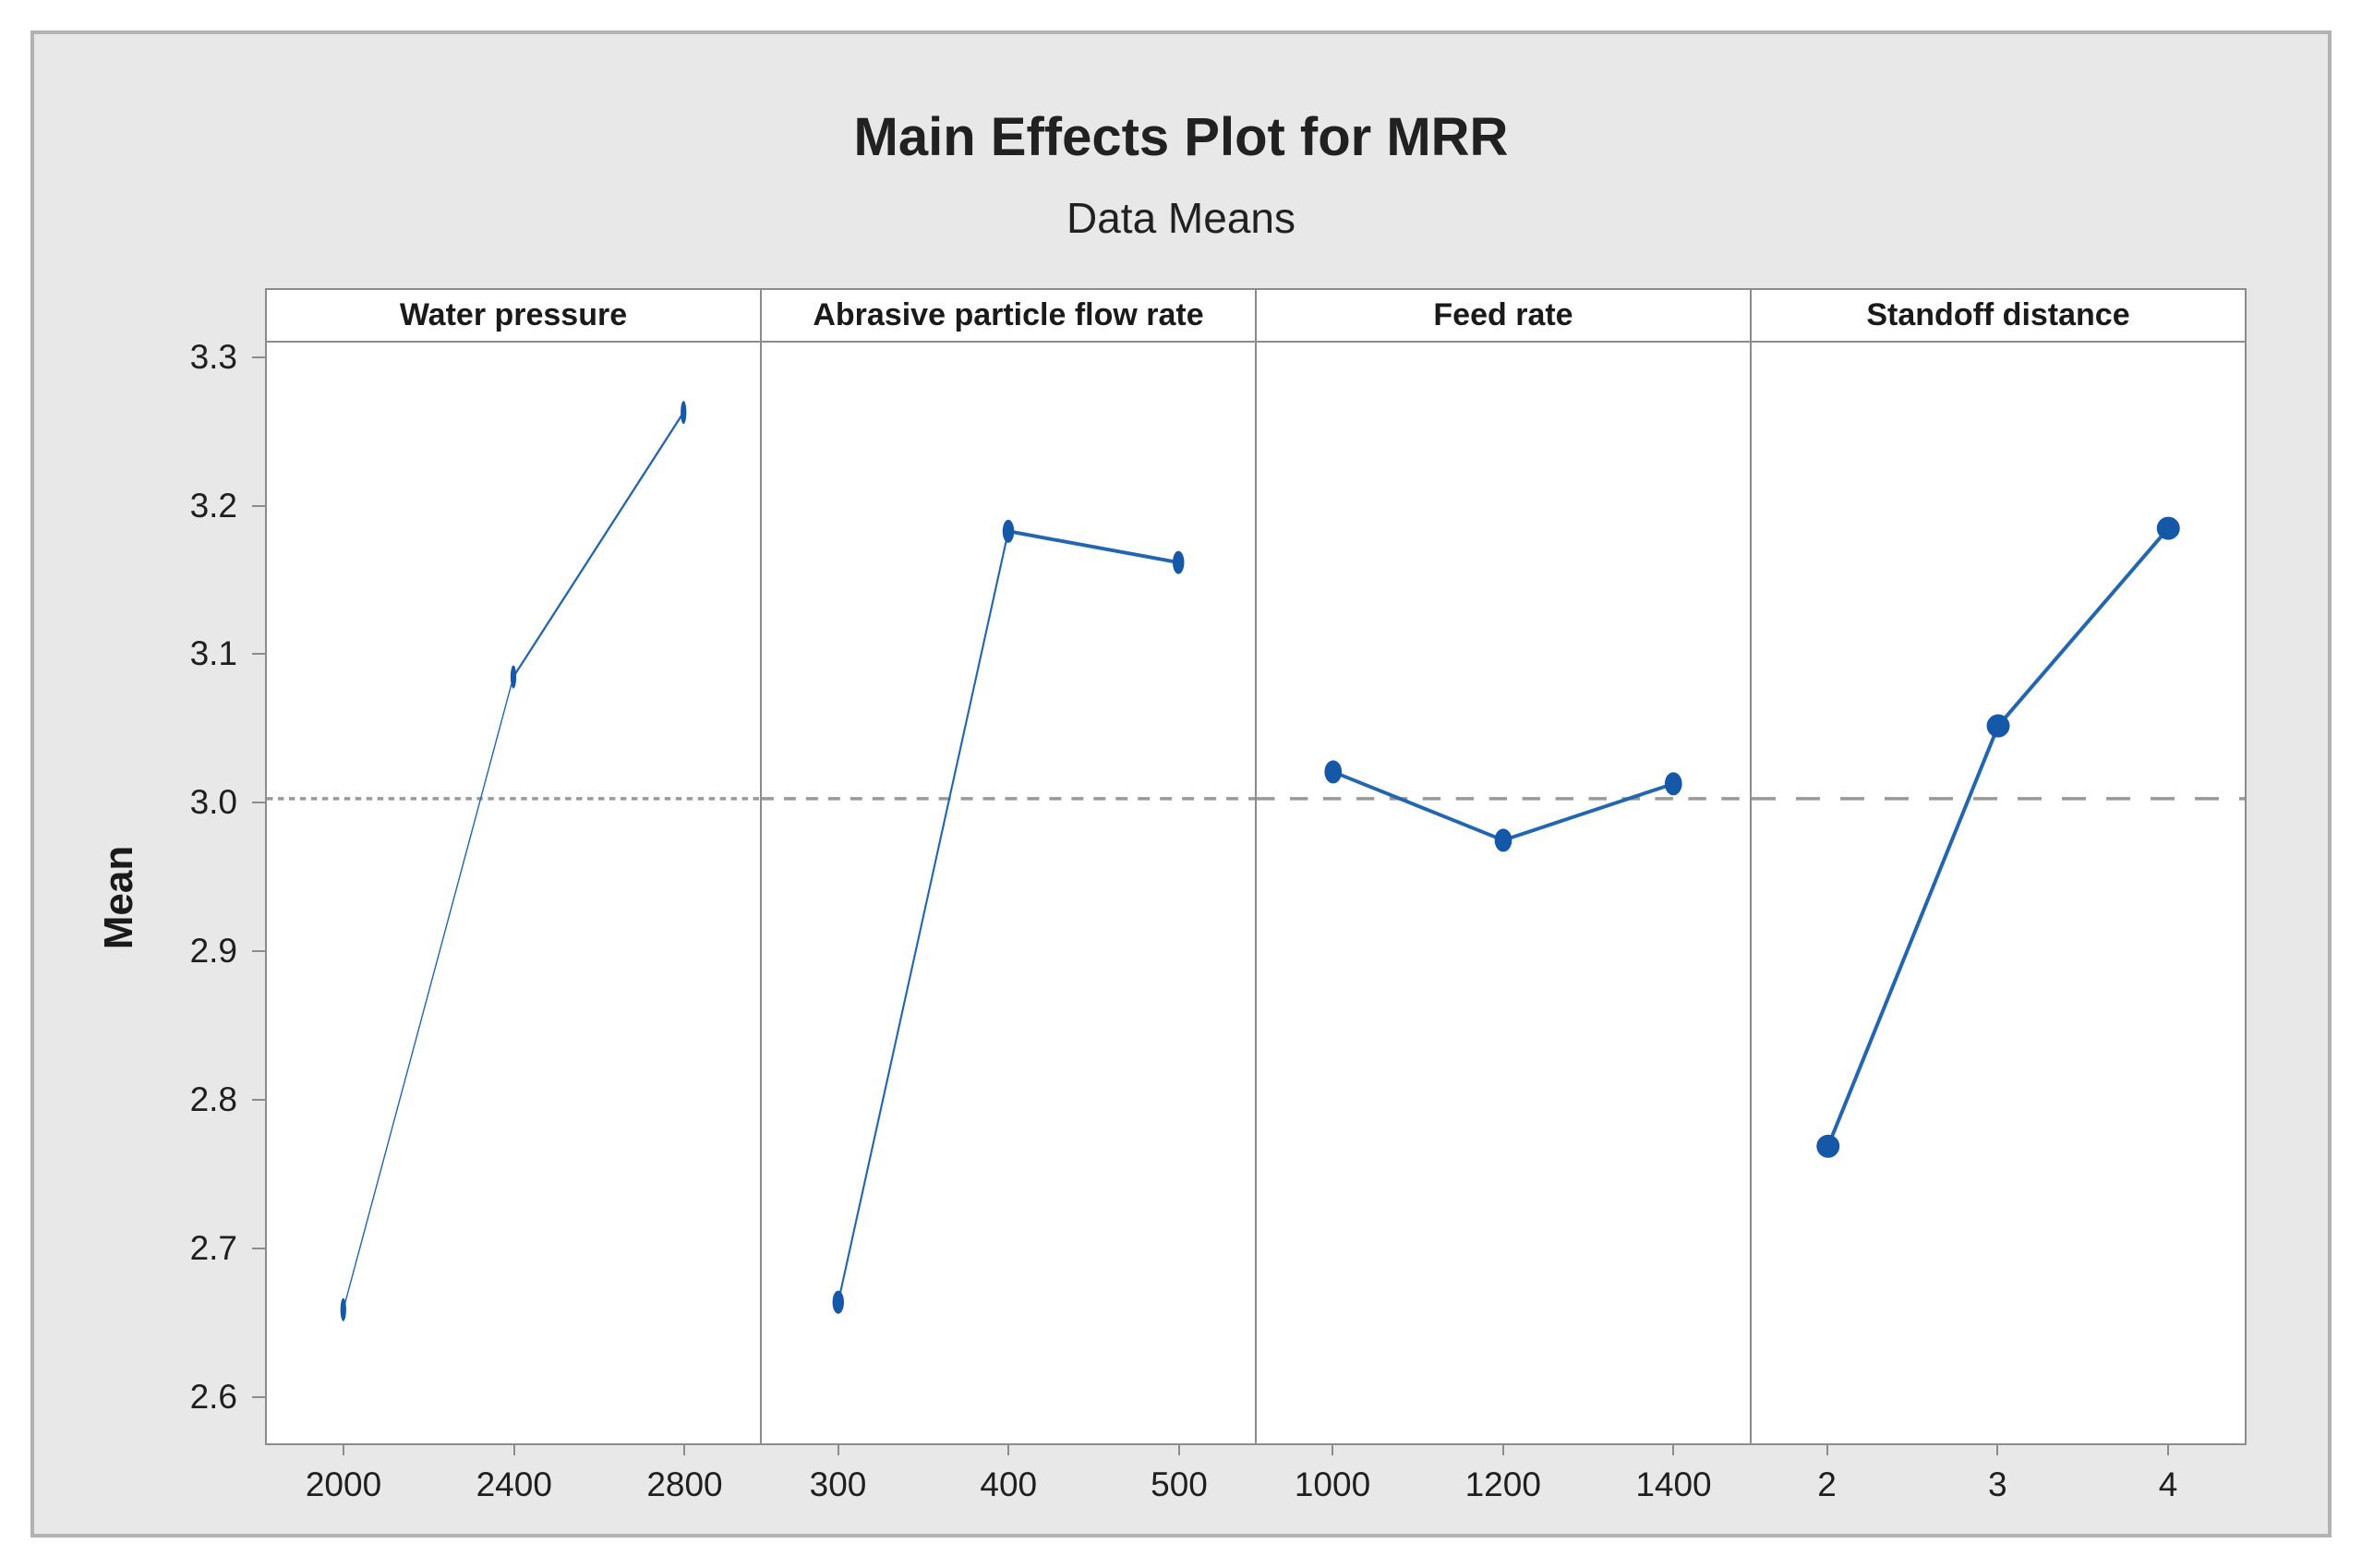 This screenshot has height=1568, width=2362. What do you see at coordinates (514, 1484) in the screenshot?
I see `x-tick-label: 2400` at bounding box center [514, 1484].